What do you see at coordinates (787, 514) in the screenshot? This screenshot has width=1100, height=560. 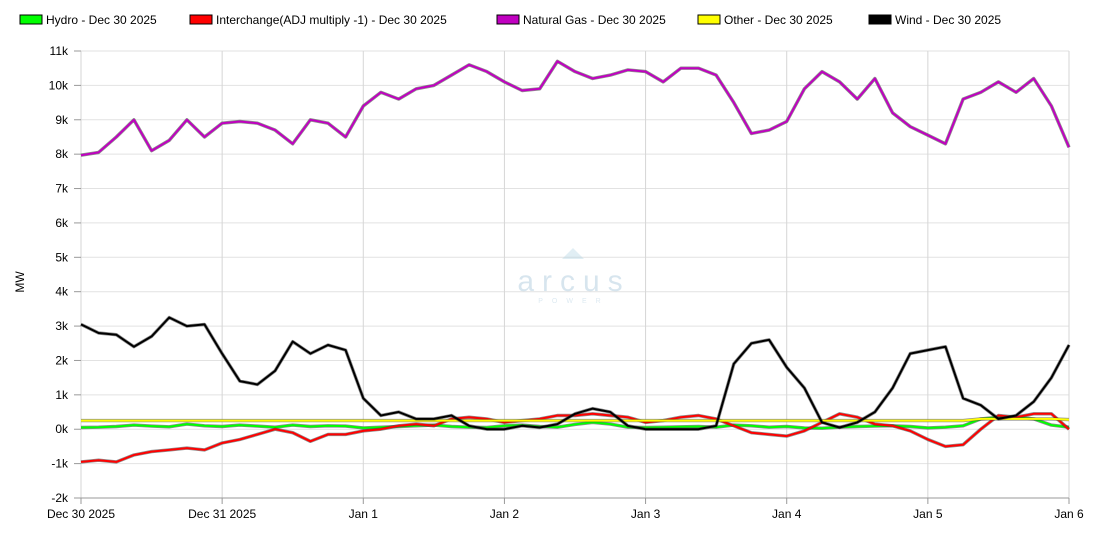 I see `x-tick-label: Jan 4` at bounding box center [787, 514].